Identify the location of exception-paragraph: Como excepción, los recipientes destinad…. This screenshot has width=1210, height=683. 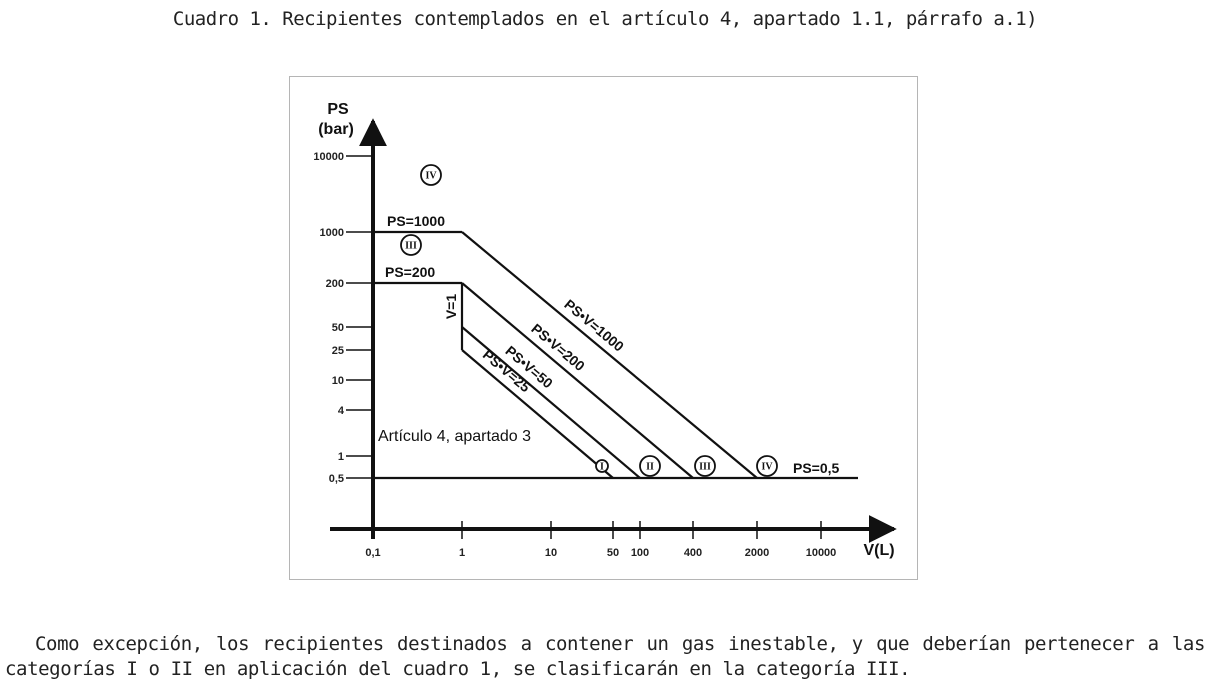
(605, 656).